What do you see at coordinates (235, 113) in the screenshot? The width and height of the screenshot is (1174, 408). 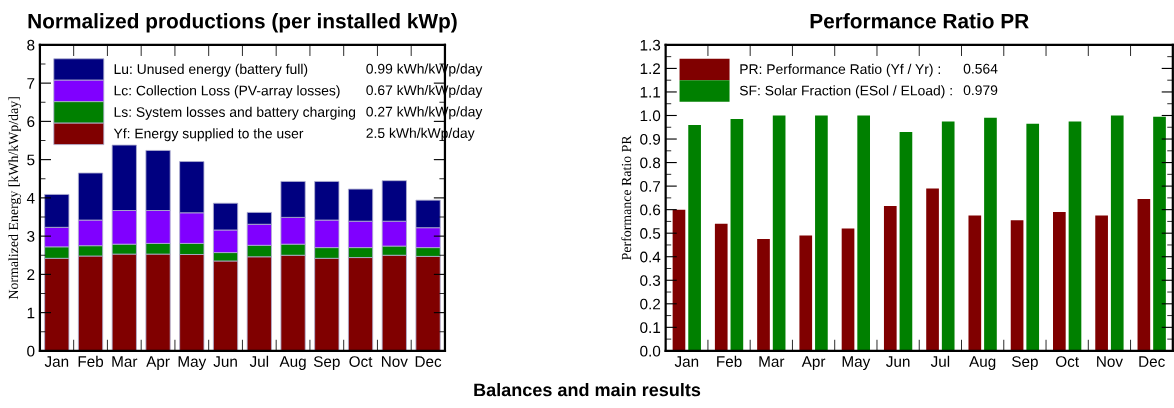 I see `legend-label: Ls: System losses and battery charging` at bounding box center [235, 113].